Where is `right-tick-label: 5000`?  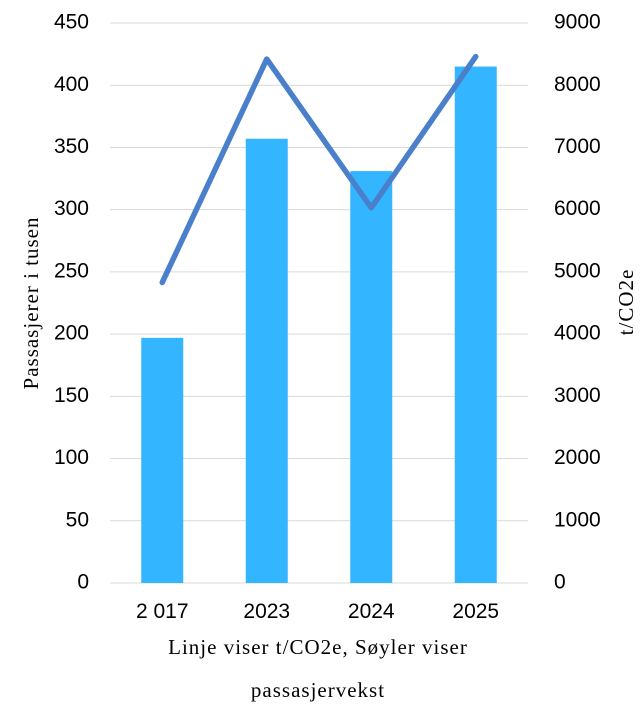
right-tick-label: 5000 is located at coordinates (577, 270).